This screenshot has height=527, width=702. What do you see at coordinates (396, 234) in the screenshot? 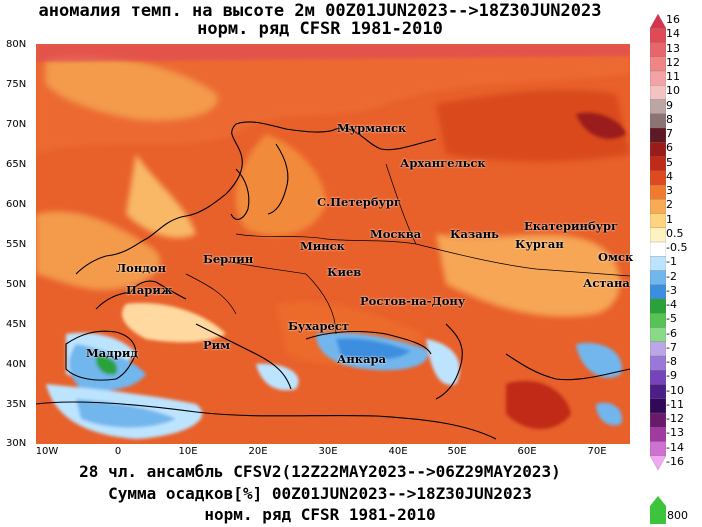
I see `city-label: Москва` at bounding box center [396, 234].